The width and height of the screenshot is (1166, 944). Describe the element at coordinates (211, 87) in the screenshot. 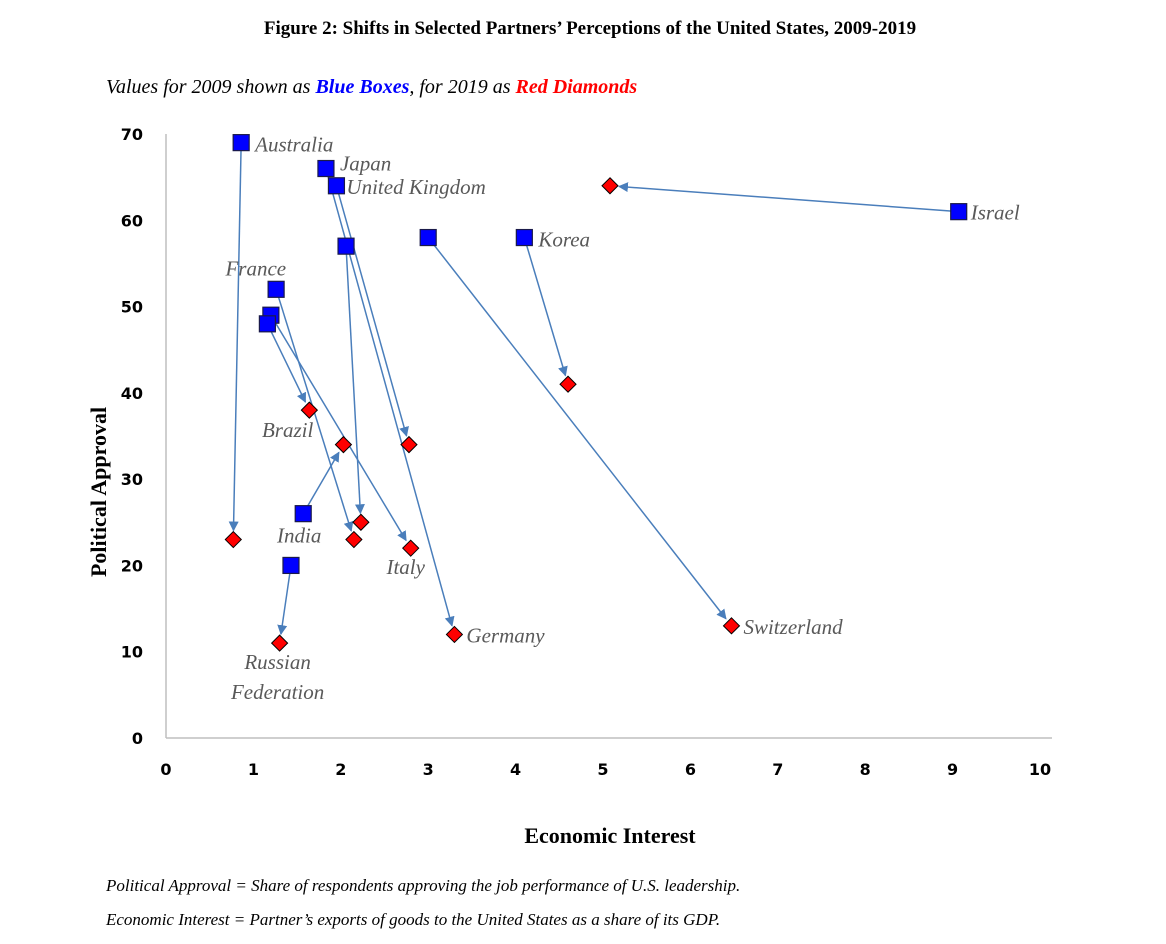

I see `subtitle-prefix: Values for 2009 shown as` at that location.